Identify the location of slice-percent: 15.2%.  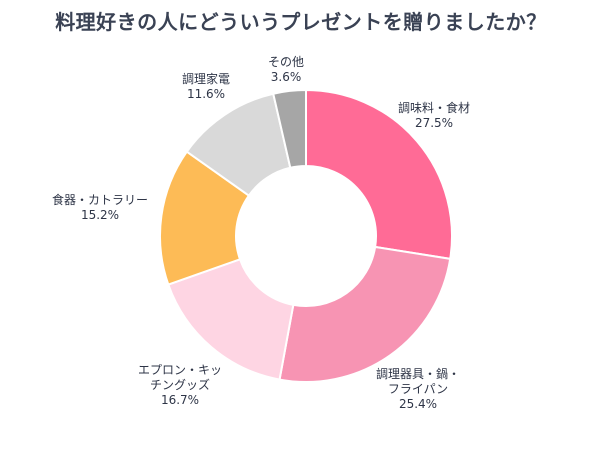
(100, 215).